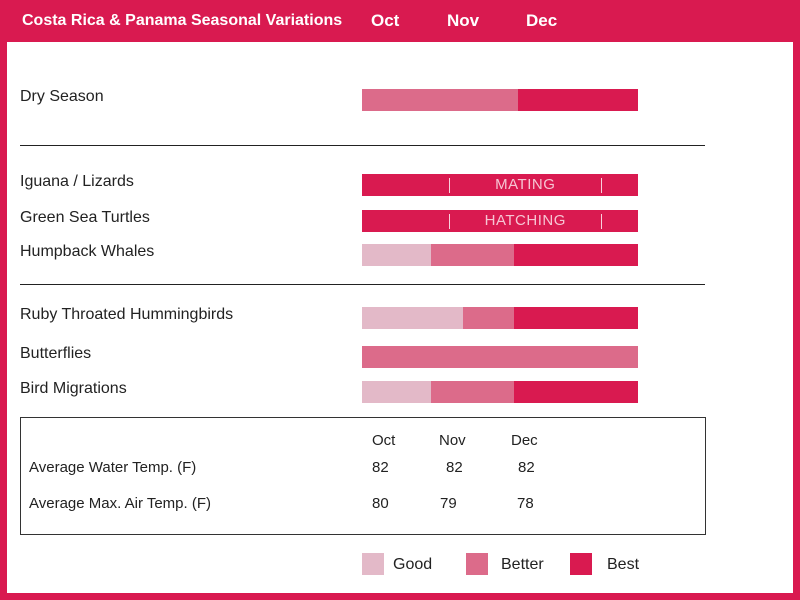 The width and height of the screenshot is (800, 600). Describe the element at coordinates (463, 20) in the screenshot. I see `header-month-nov: Nov` at that location.